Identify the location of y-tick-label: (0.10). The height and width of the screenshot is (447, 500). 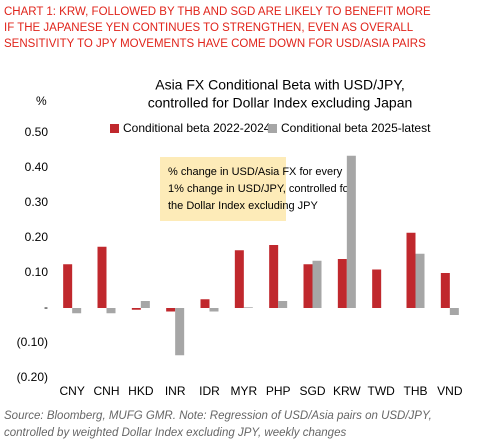
(32, 342).